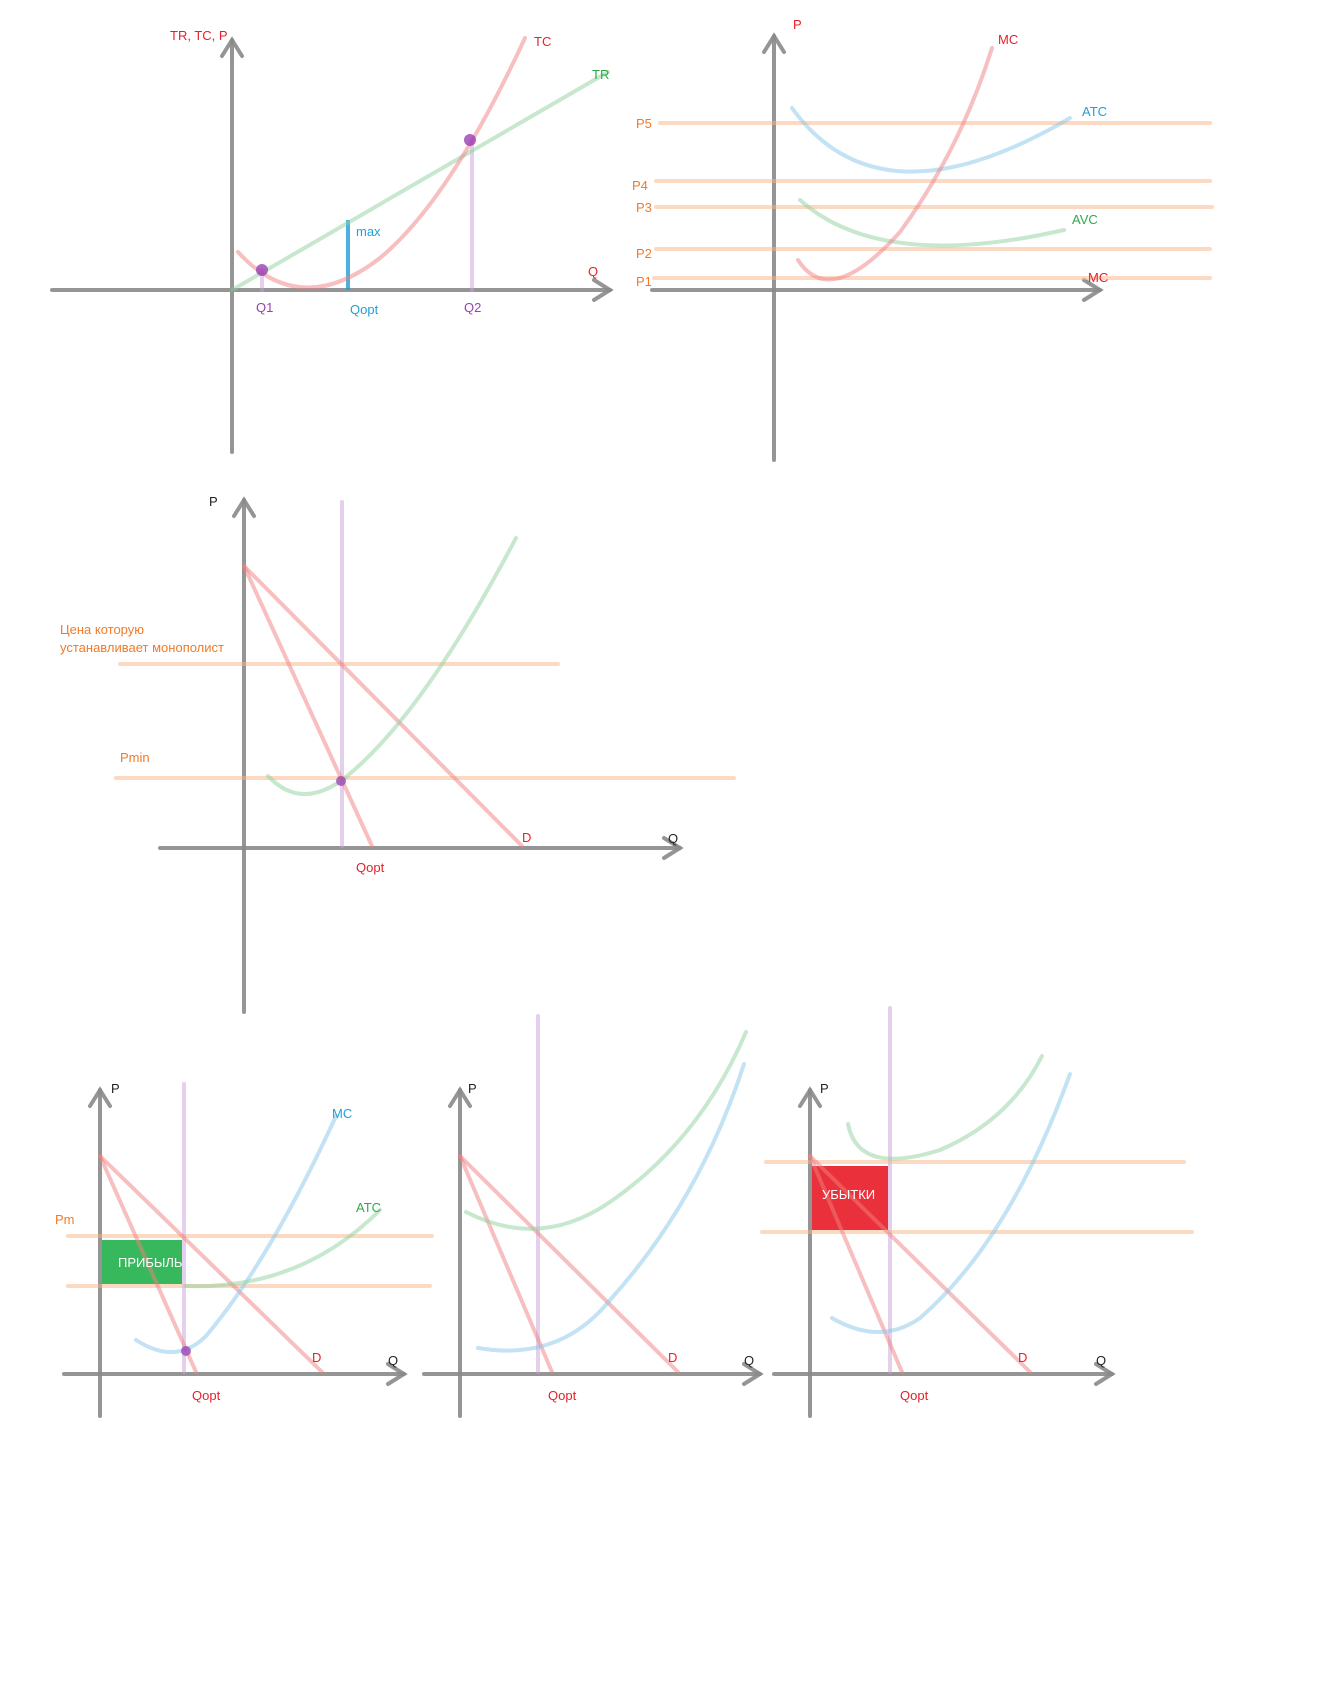  What do you see at coordinates (932, 223) in the screenshot?
I see `avc-curve` at bounding box center [932, 223].